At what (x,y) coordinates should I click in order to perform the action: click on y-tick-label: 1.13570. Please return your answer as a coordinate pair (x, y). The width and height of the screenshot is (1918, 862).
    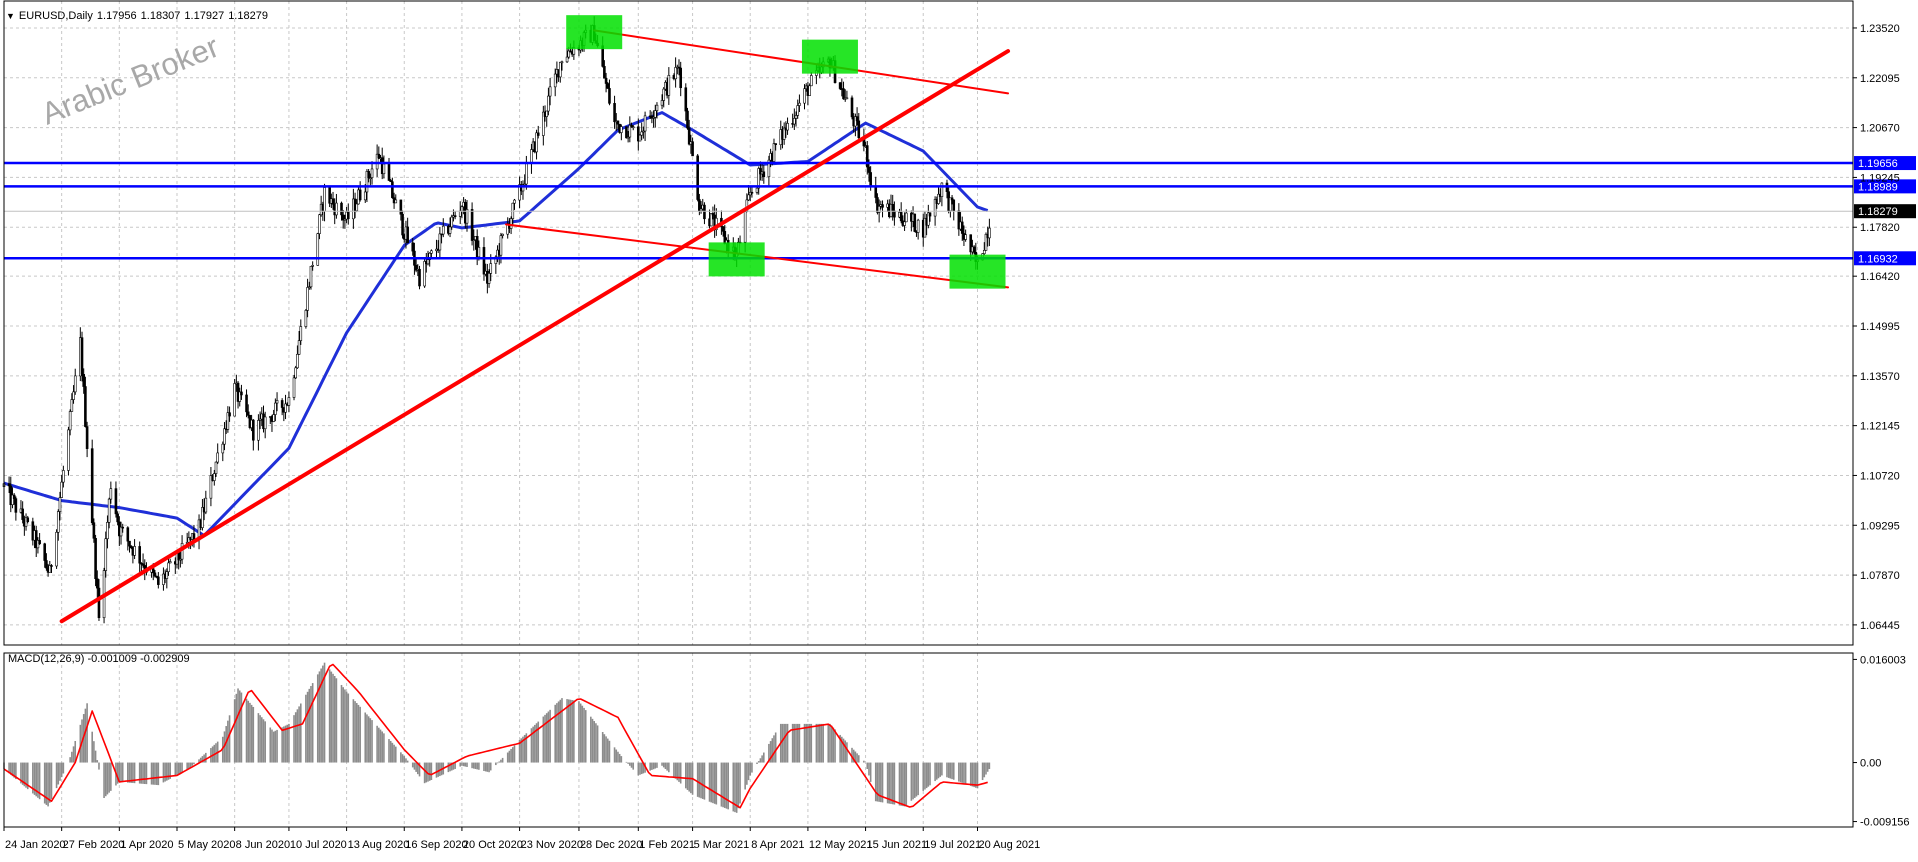
    Looking at the image, I should click on (1880, 377).